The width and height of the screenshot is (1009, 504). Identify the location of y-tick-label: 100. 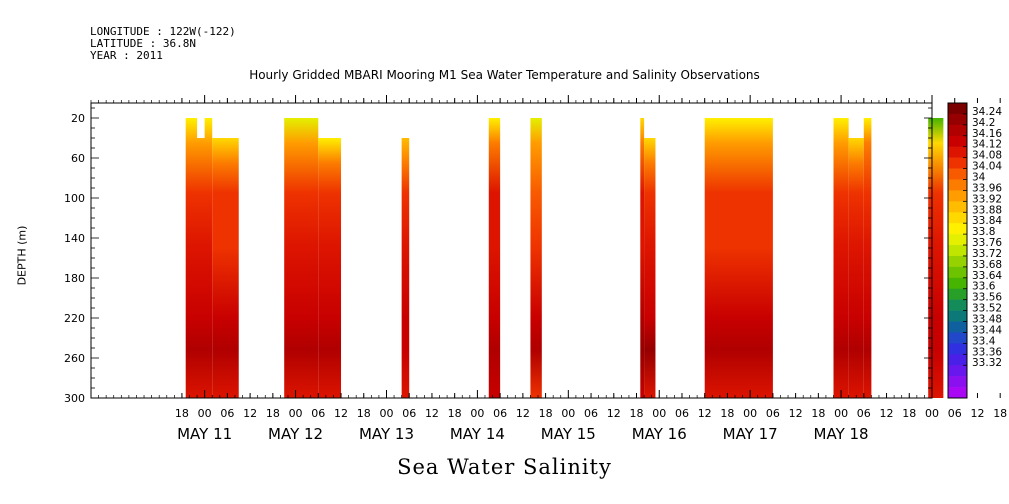
(74, 198).